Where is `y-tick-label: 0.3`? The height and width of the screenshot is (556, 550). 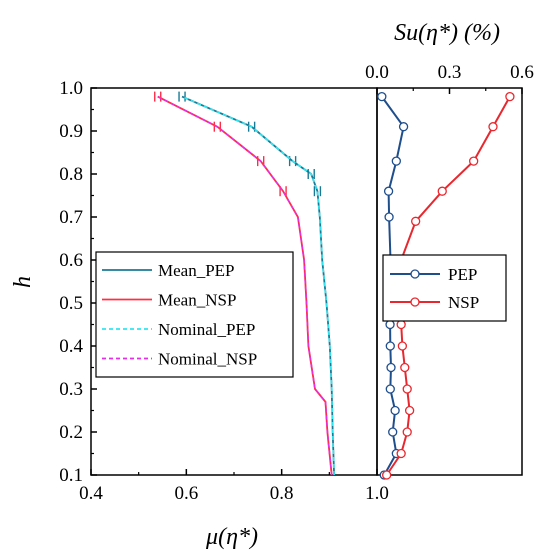
y-tick-label: 0.3 is located at coordinates (71, 389).